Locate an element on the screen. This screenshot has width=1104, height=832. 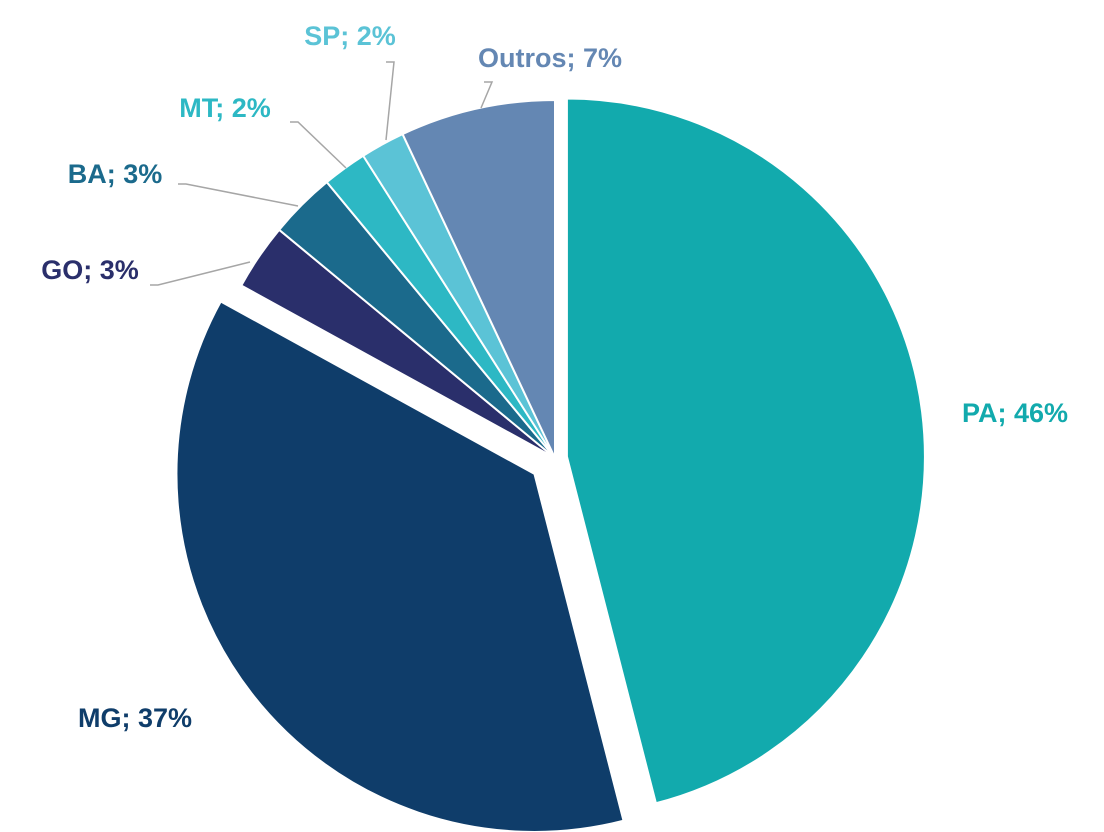
data-label: MG; 37% is located at coordinates (135, 718).